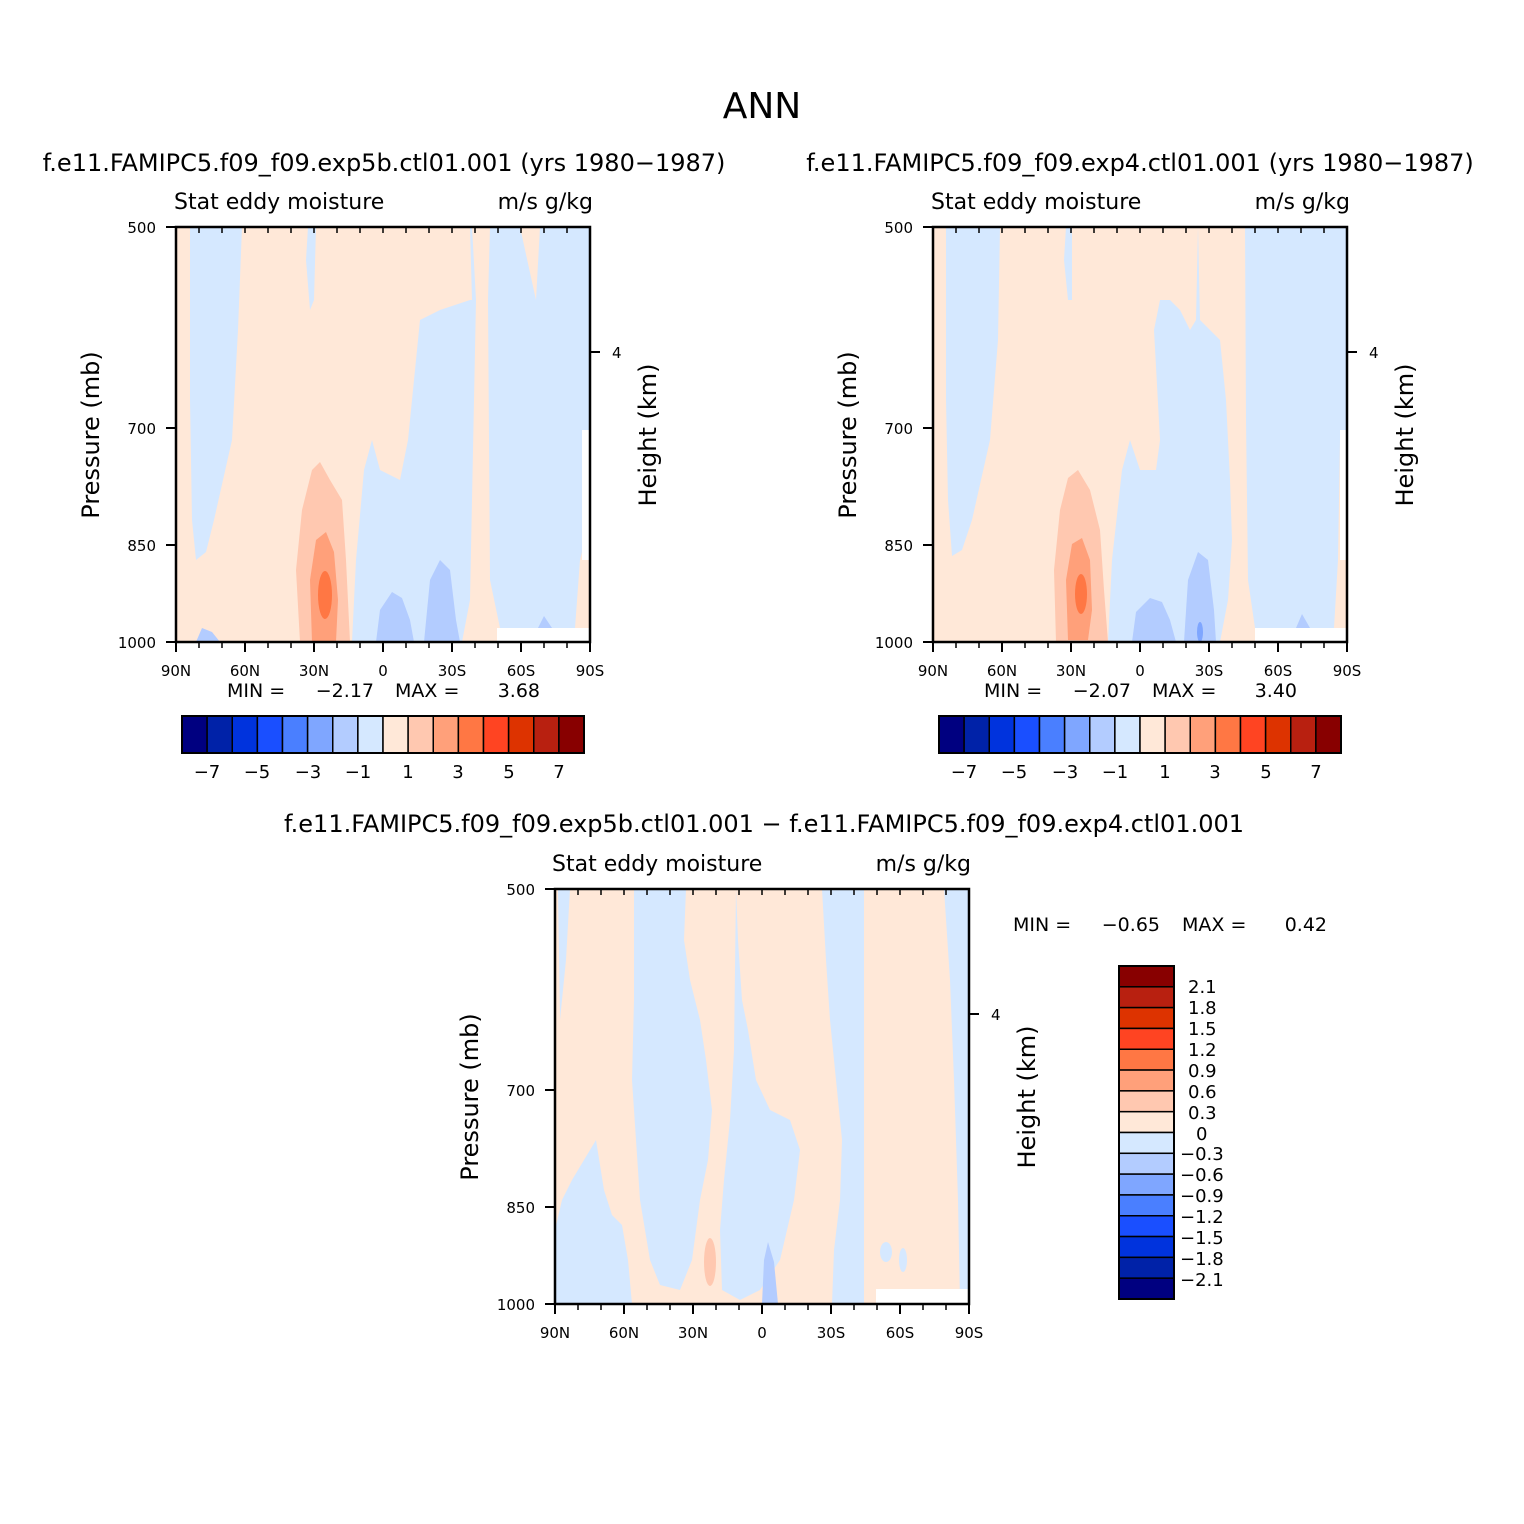 This screenshot has height=1524, width=1524. What do you see at coordinates (1140, 691) in the screenshot?
I see `panel-2-stats: MIN = −2.07 MAX = 3.40` at bounding box center [1140, 691].